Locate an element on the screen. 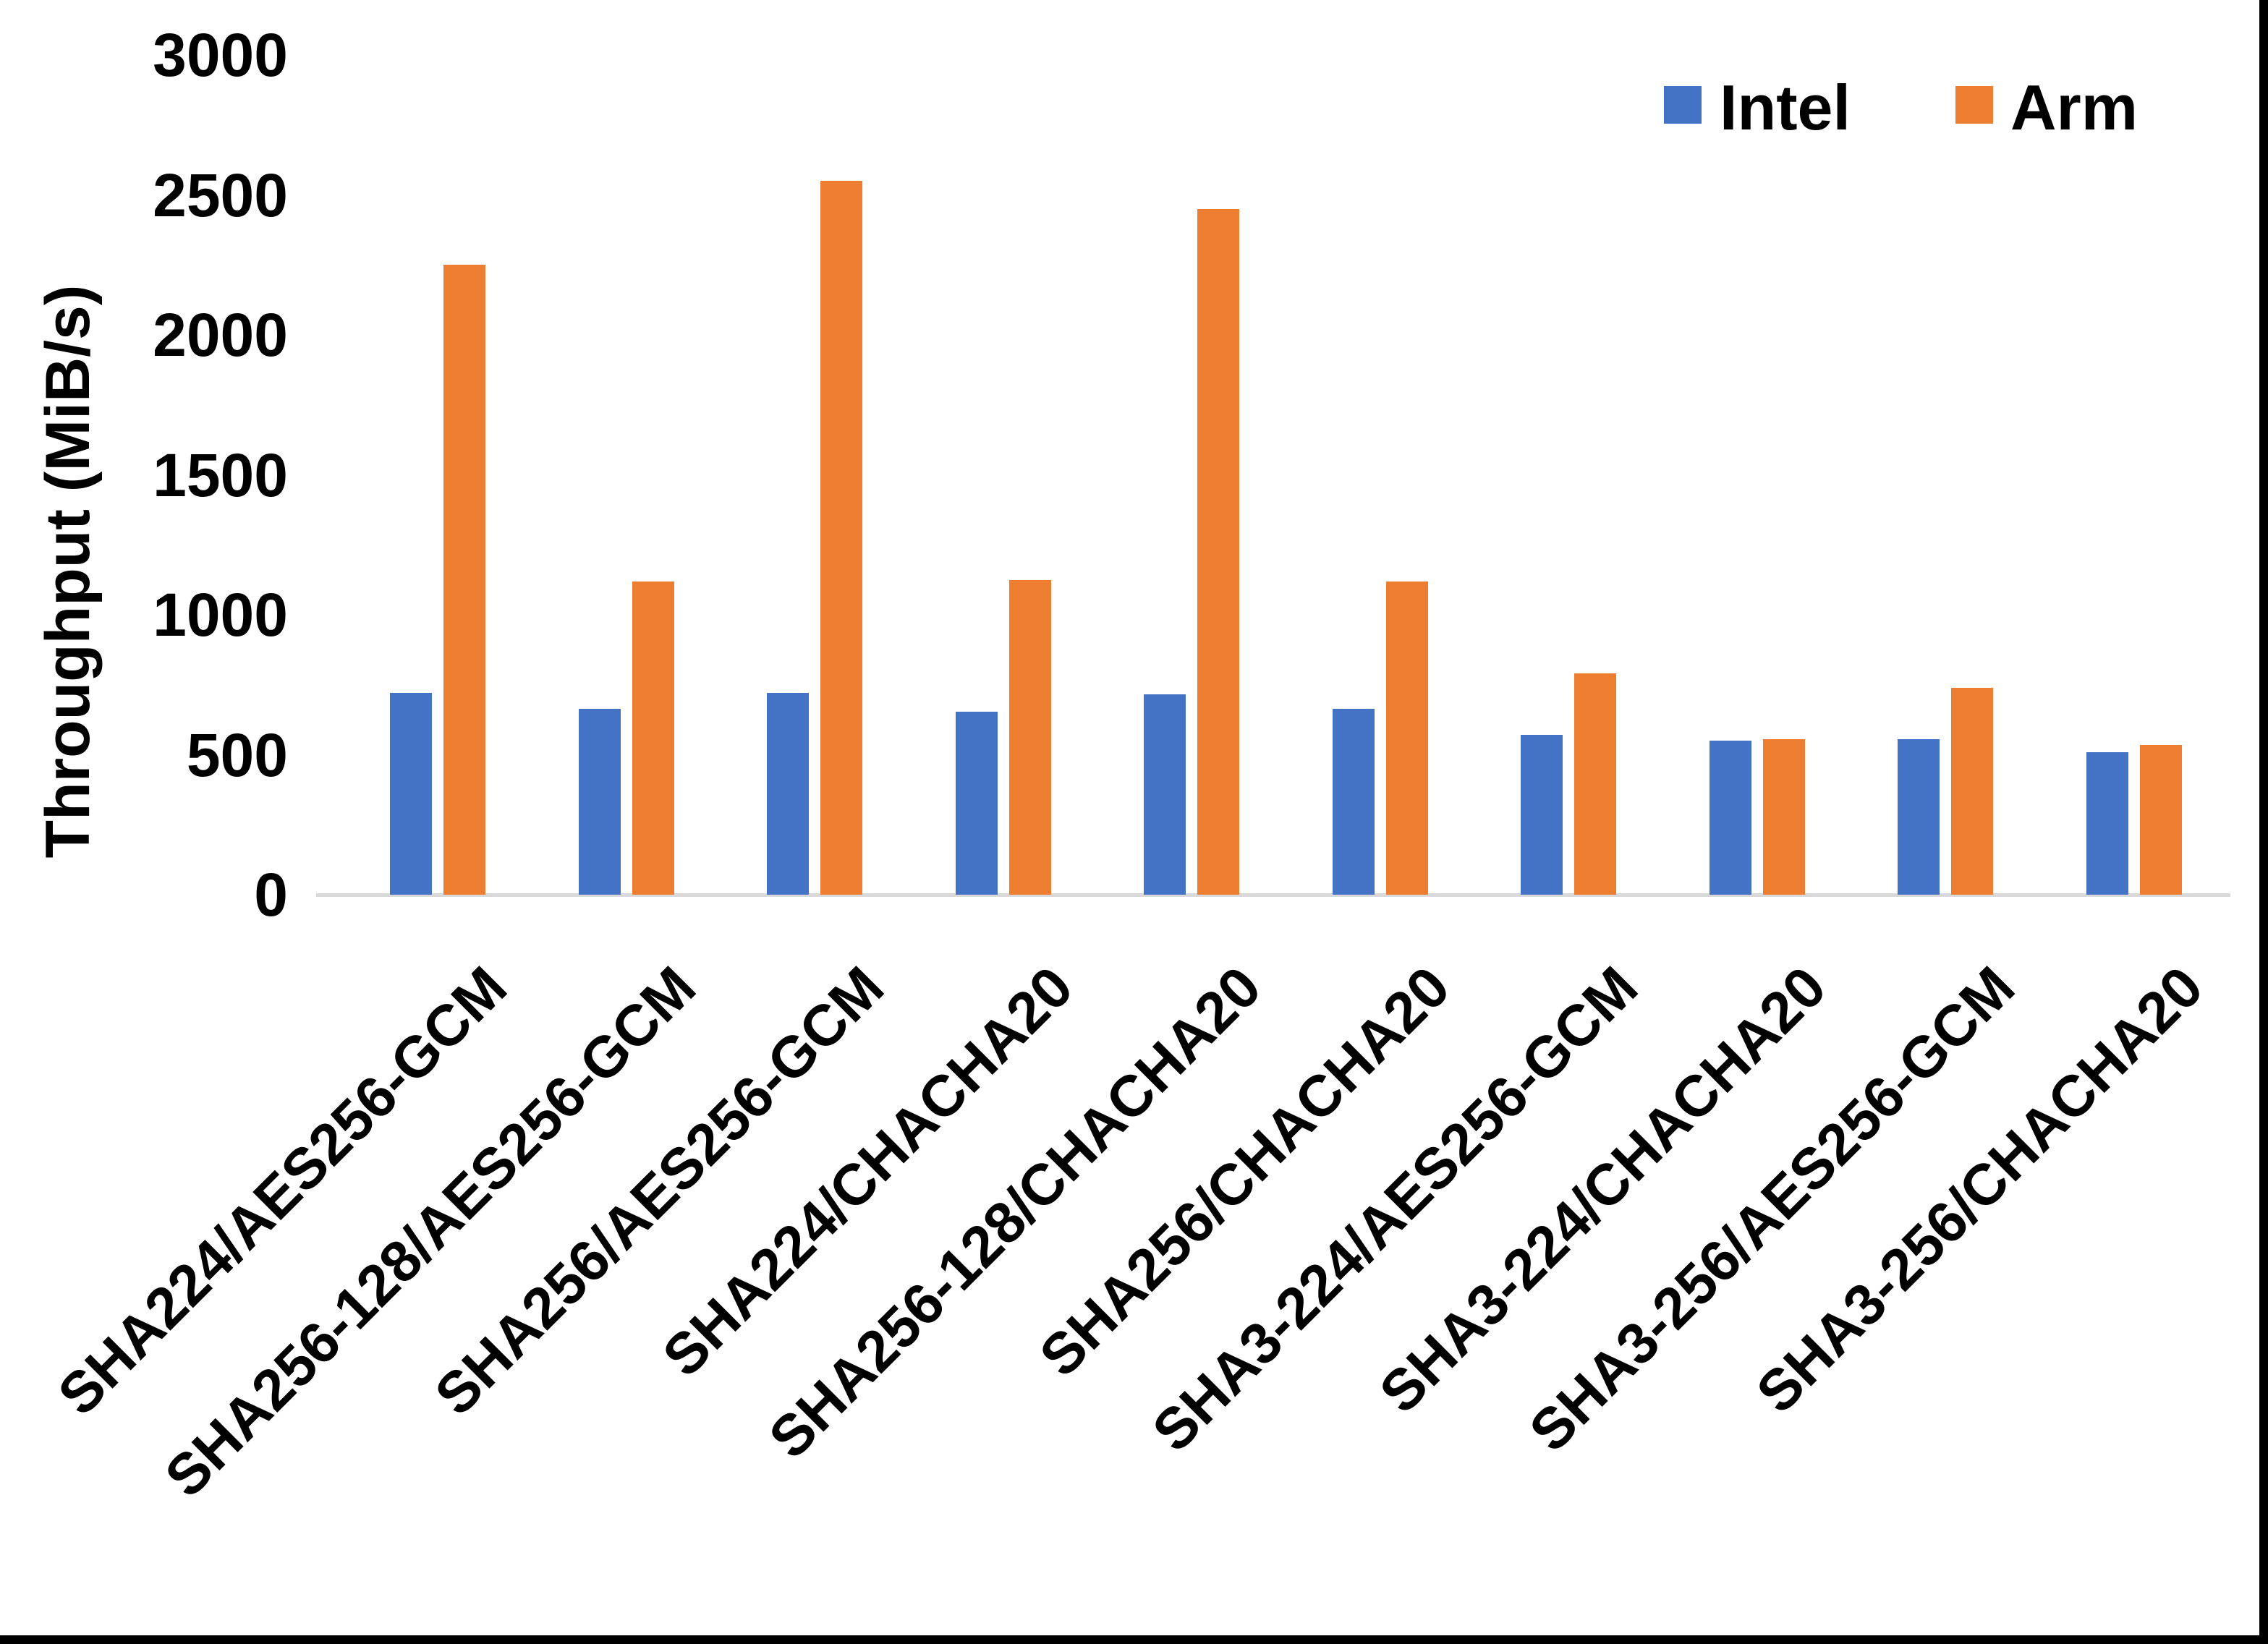 The height and width of the screenshot is (1644, 2268). x-axis-line is located at coordinates (1273, 895).